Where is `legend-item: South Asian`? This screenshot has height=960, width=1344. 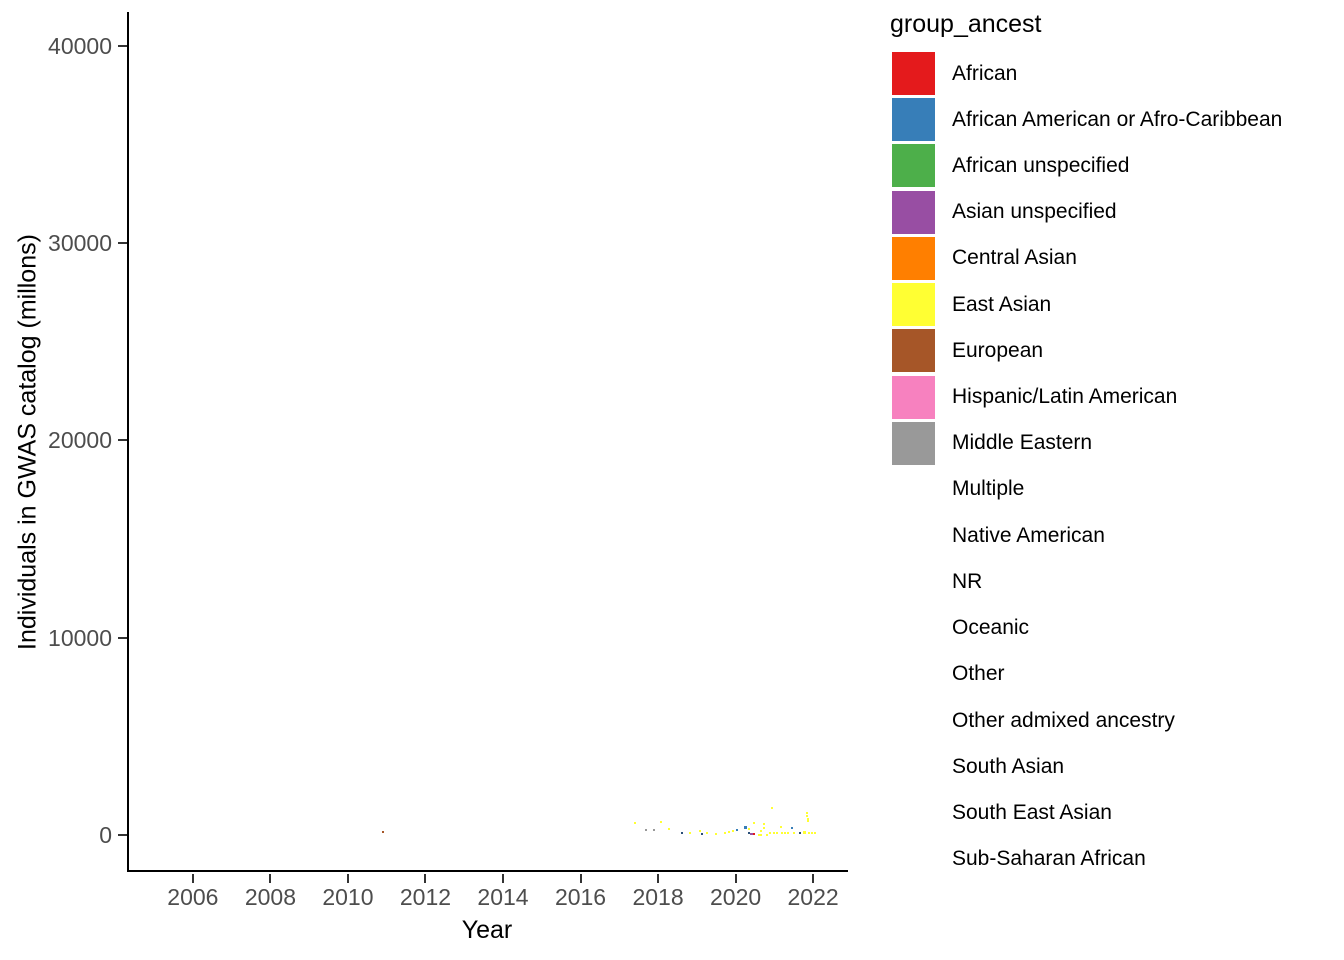 legend-item: South Asian is located at coordinates (978, 766).